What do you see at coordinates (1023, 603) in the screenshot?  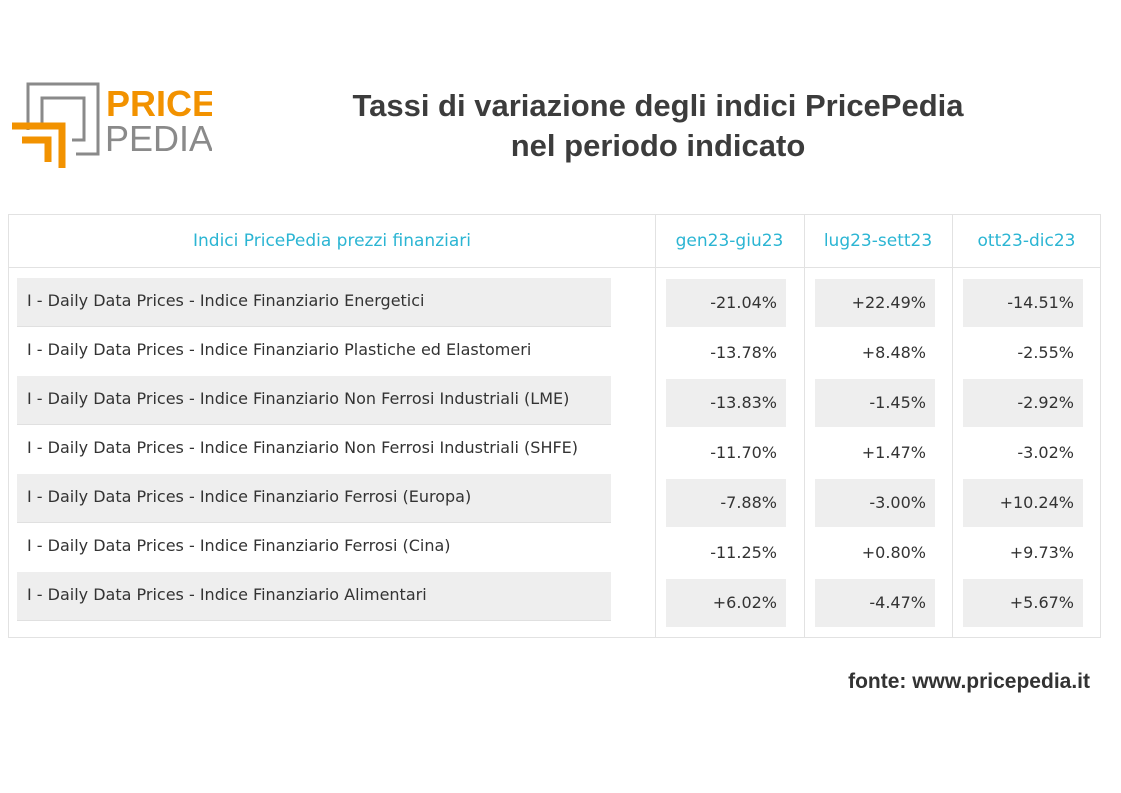 I see `value-cell: +5.67%` at bounding box center [1023, 603].